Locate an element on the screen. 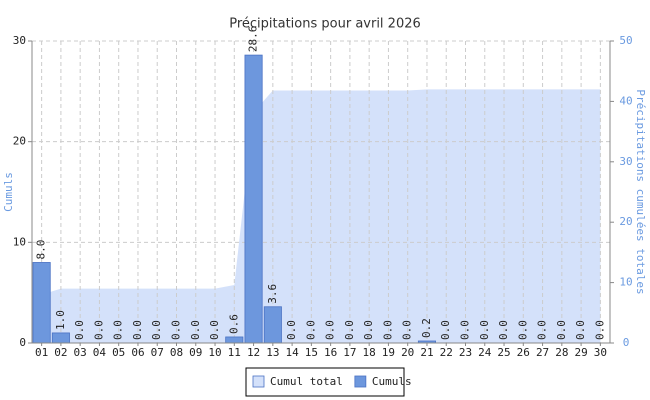 The height and width of the screenshot is (400, 650). legend-box is located at coordinates (325, 382).